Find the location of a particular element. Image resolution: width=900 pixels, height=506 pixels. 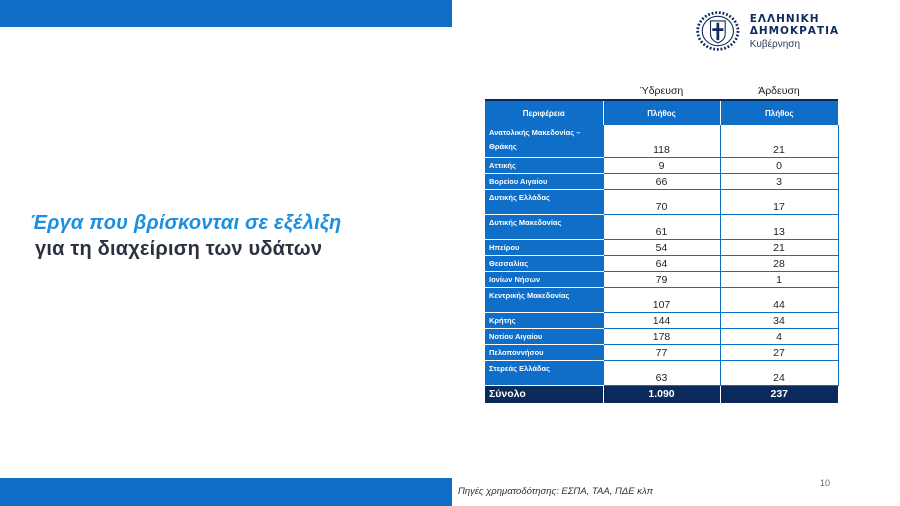

water-supply-cell: 63 is located at coordinates (661, 373).